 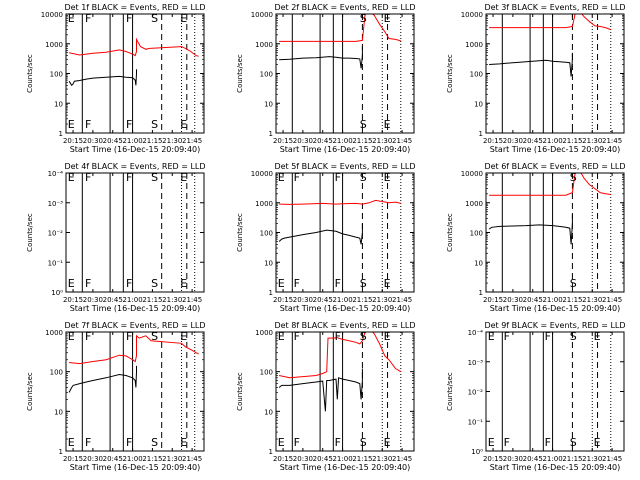 I want to click on x-axis-label: Start Time (16-Dec-15 20:09:40), so click(x=345, y=149).